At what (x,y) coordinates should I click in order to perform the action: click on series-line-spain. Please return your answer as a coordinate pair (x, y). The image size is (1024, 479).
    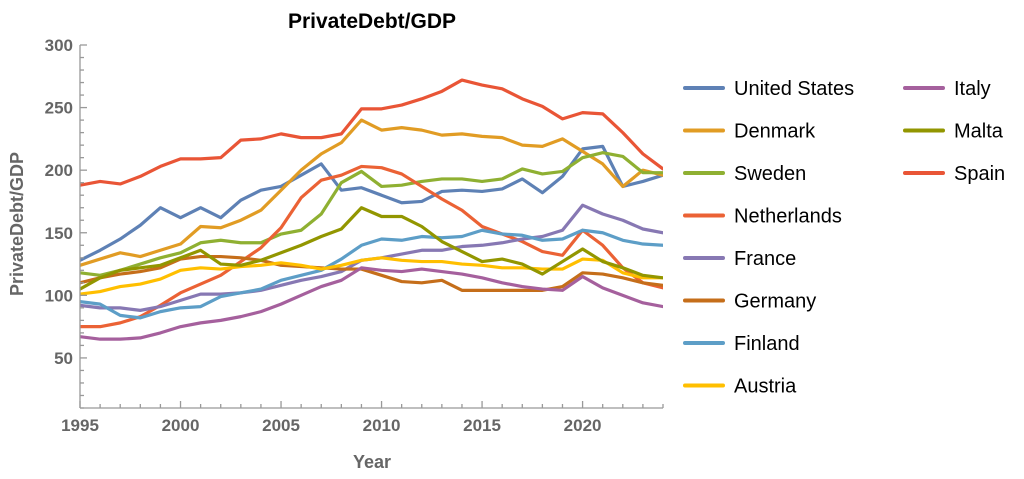
    Looking at the image, I should click on (371, 132).